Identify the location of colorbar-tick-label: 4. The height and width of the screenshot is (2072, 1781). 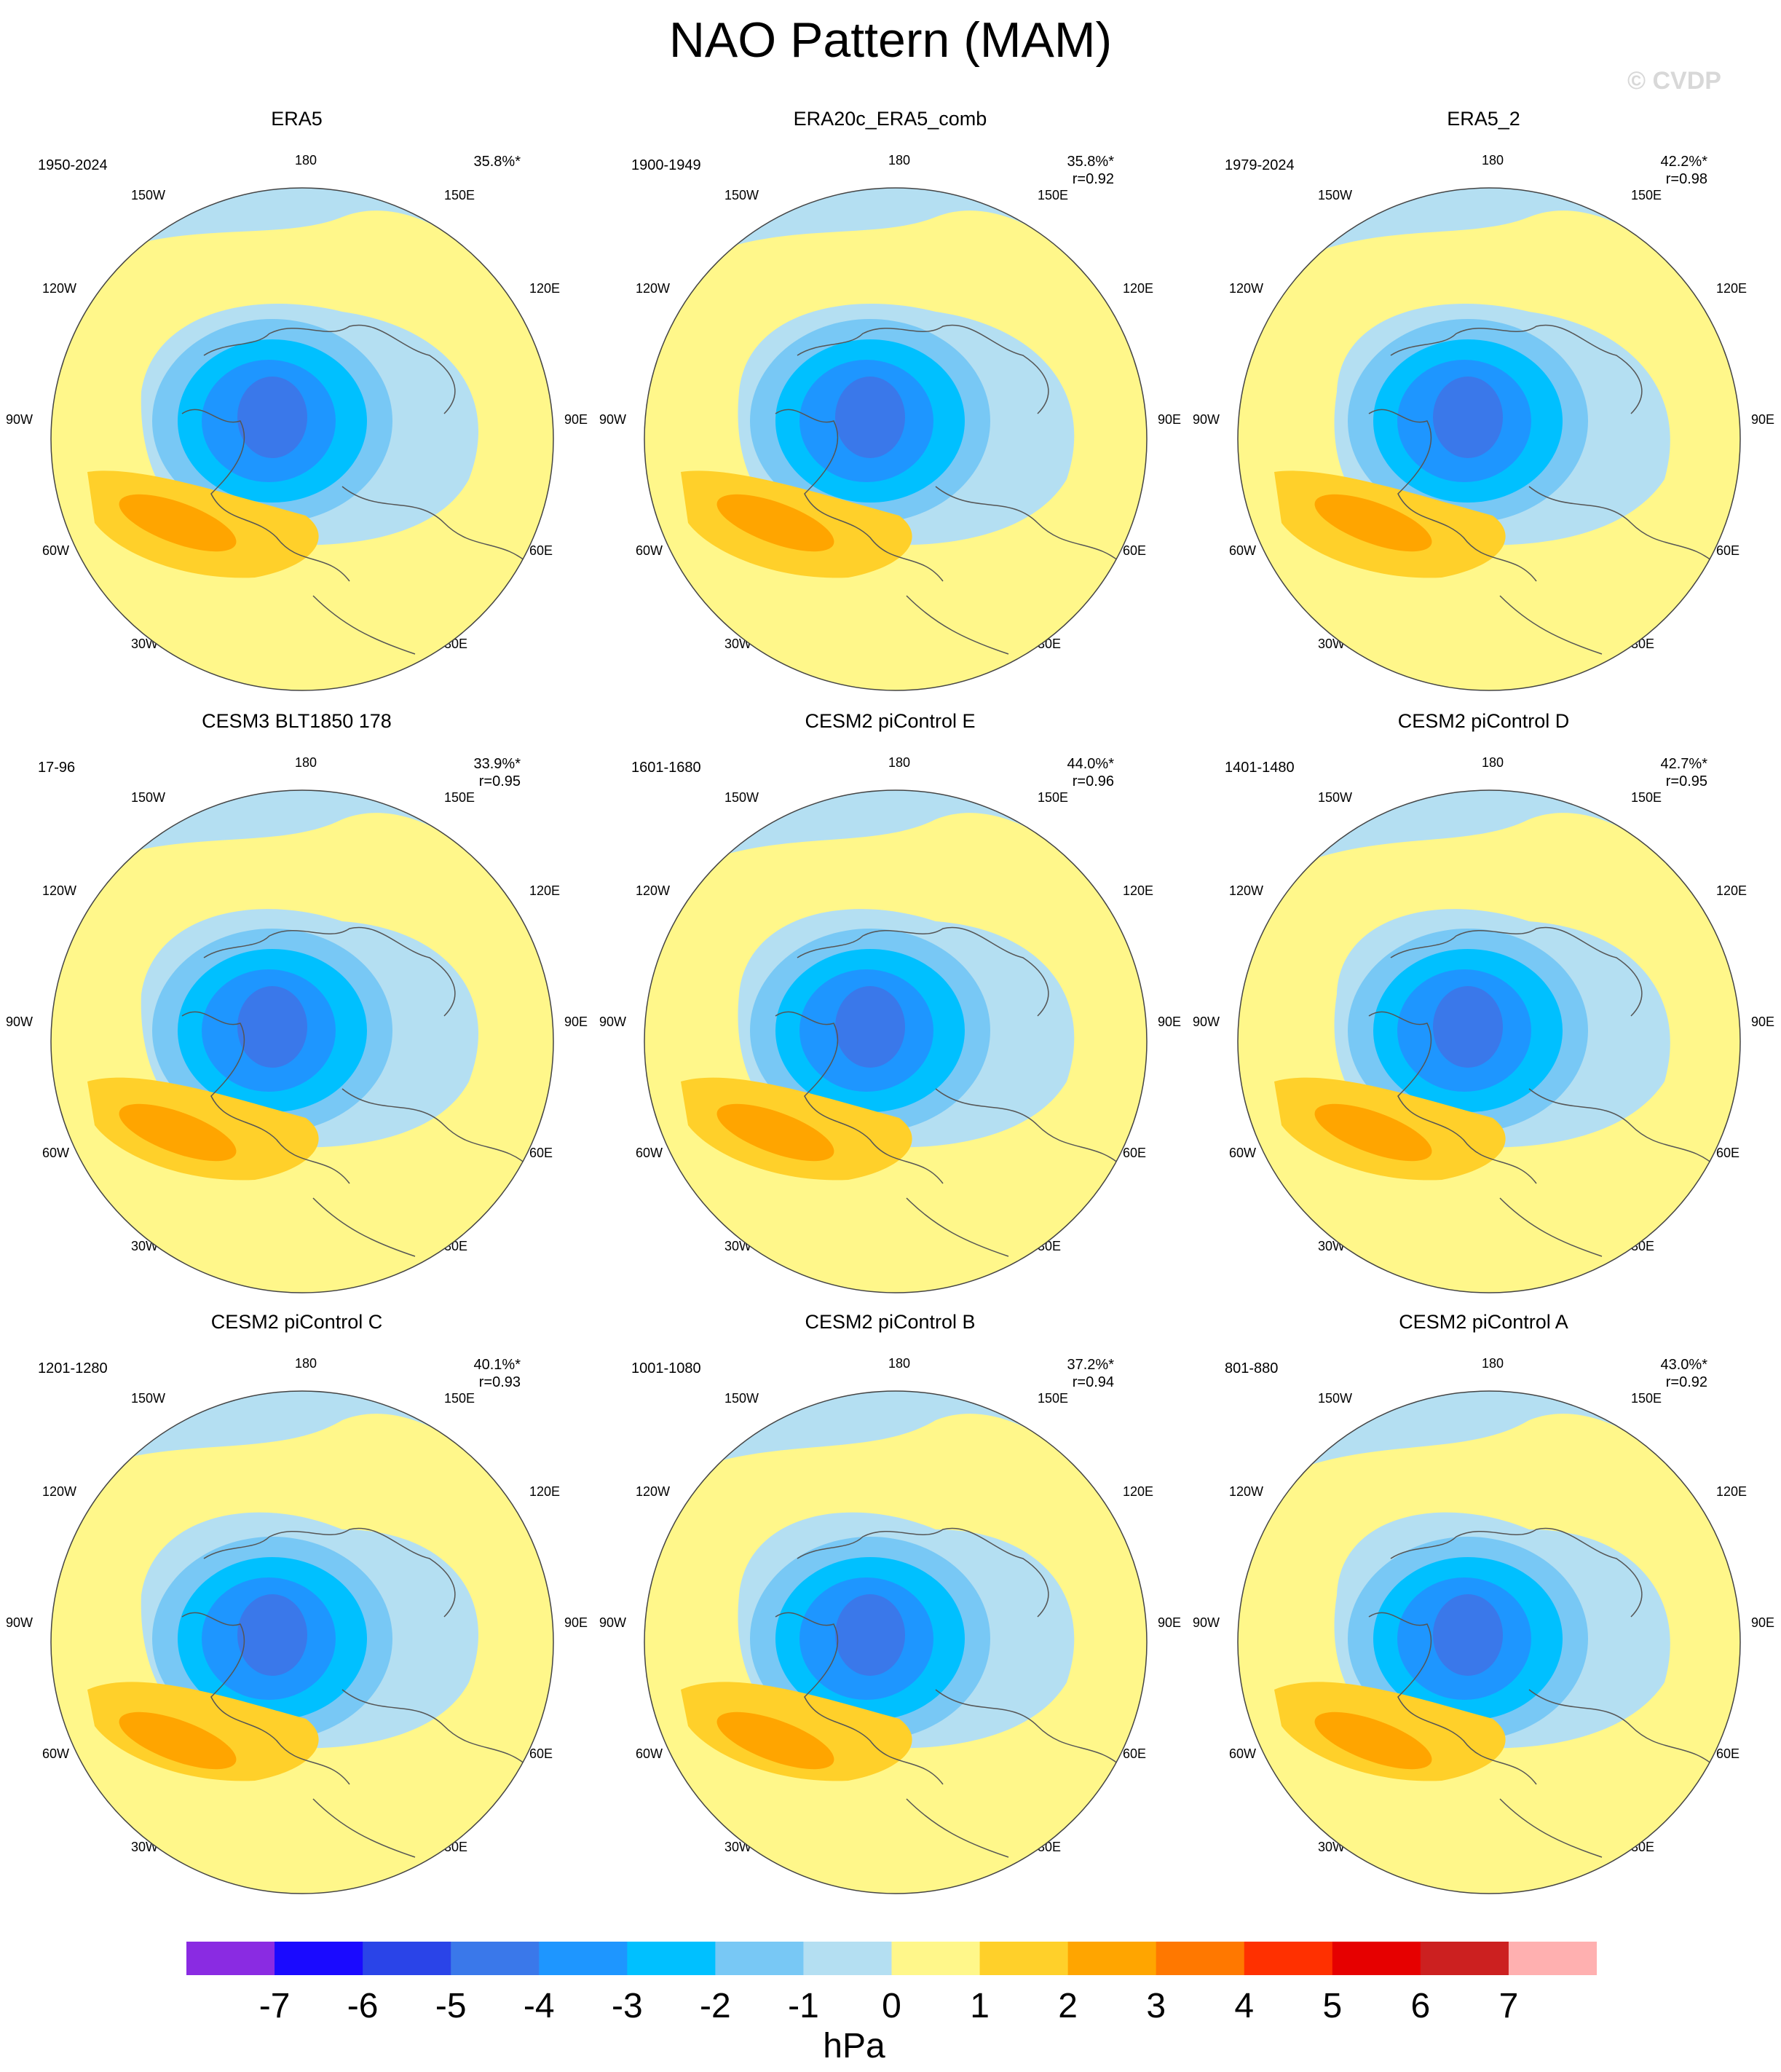
(1244, 2006).